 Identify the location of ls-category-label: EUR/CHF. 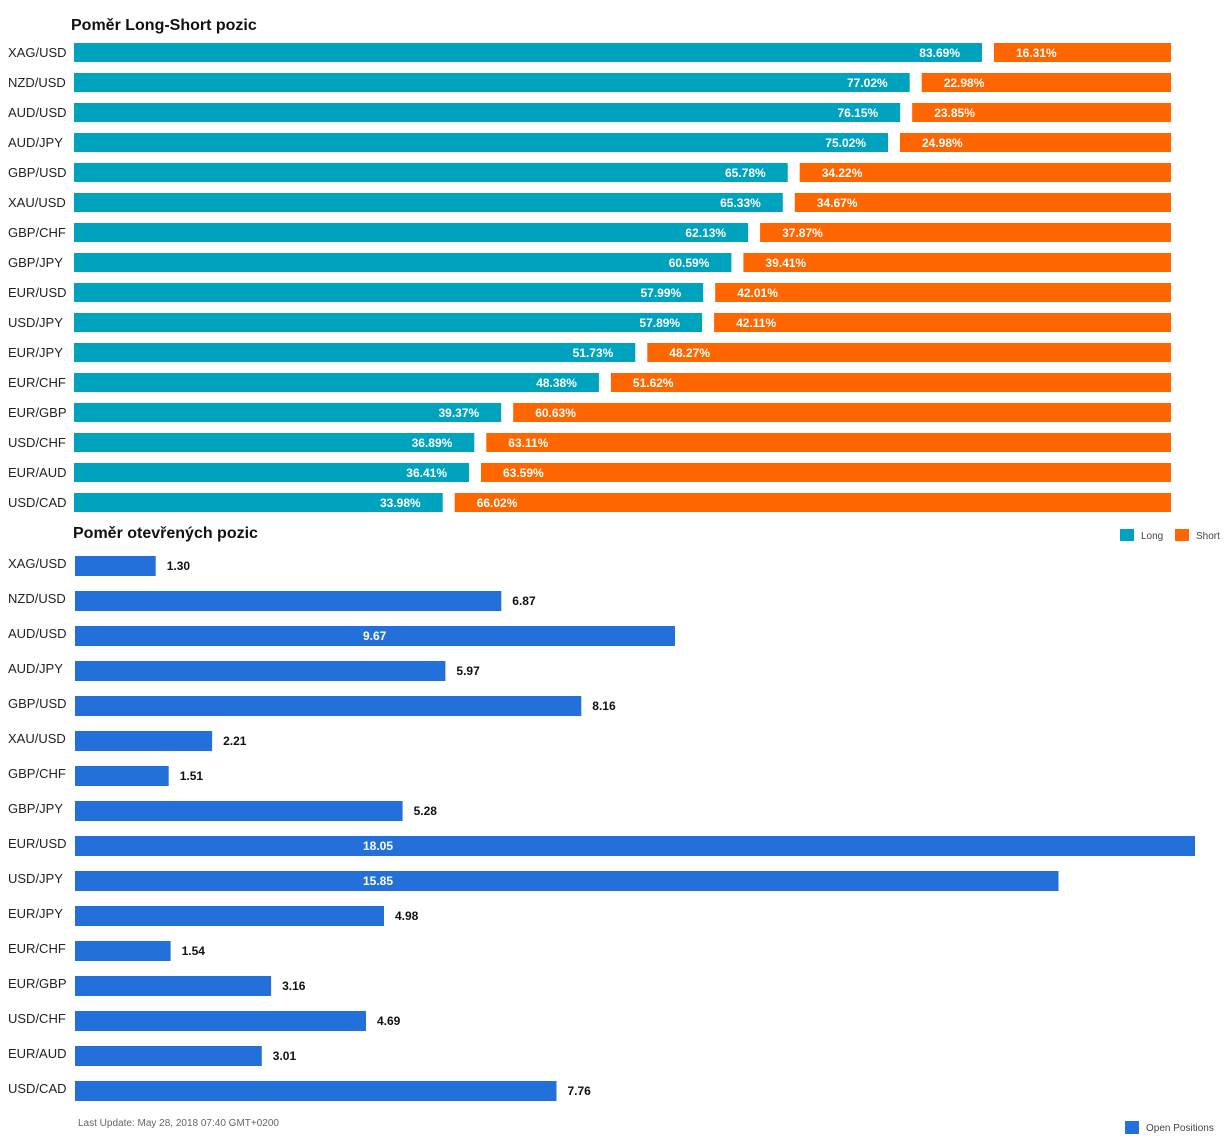
(37, 382).